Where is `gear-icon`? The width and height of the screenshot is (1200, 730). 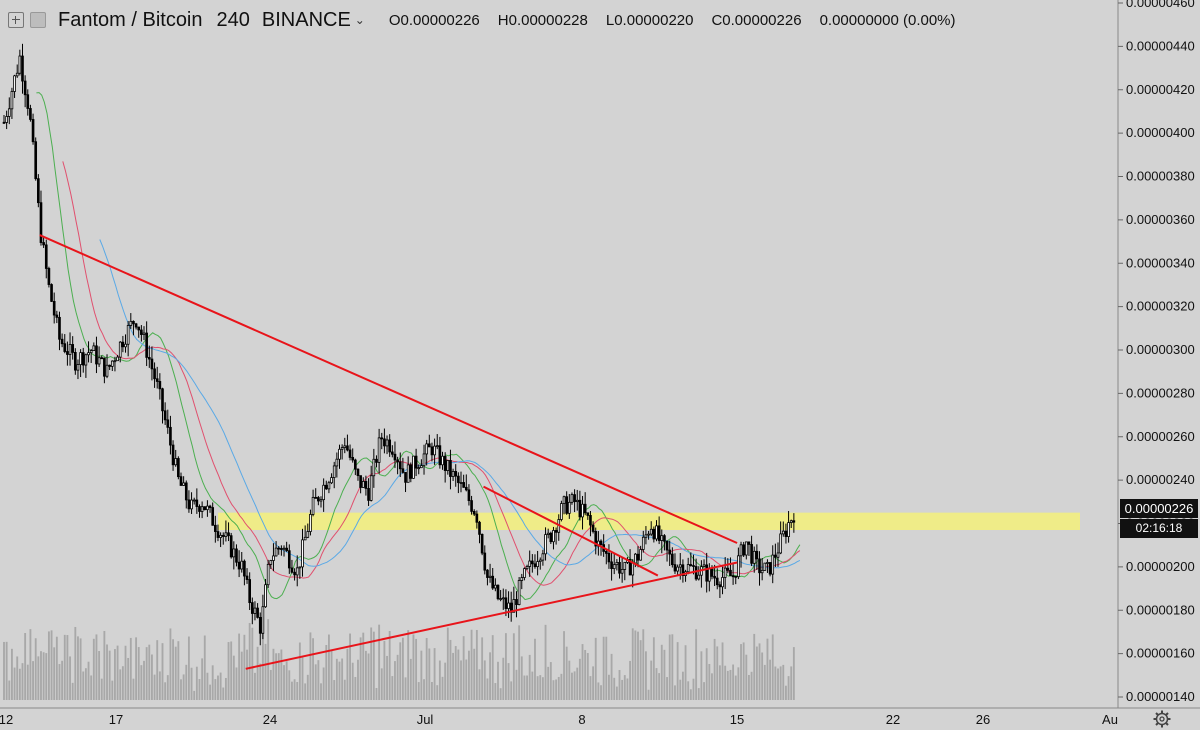
gear-icon is located at coordinates (1162, 719).